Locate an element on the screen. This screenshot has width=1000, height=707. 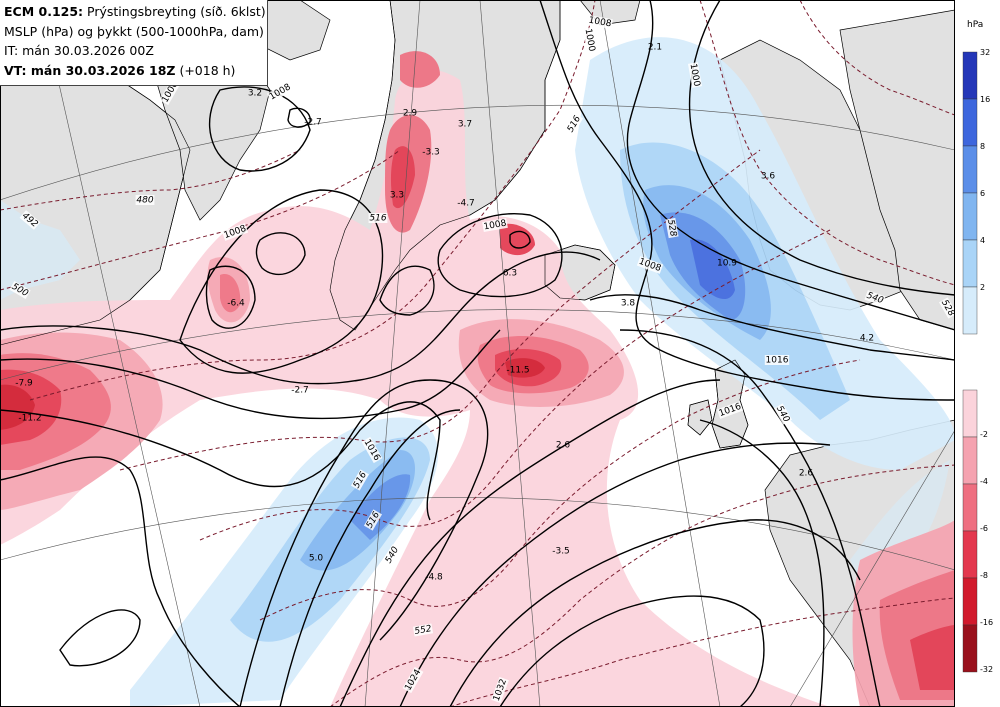
pressure-change-value: 3.8 is located at coordinates (628, 304).